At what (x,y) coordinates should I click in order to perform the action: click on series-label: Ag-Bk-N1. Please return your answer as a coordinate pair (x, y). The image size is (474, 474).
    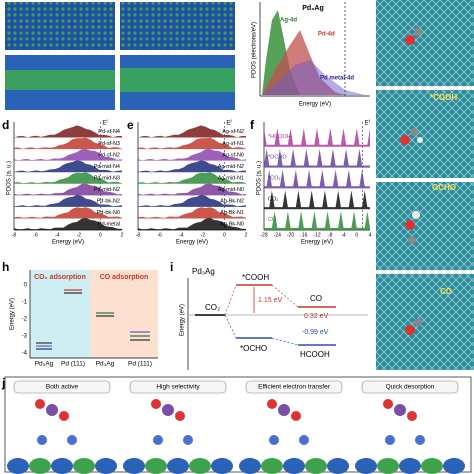
    Looking at the image, I should click on (232, 213).